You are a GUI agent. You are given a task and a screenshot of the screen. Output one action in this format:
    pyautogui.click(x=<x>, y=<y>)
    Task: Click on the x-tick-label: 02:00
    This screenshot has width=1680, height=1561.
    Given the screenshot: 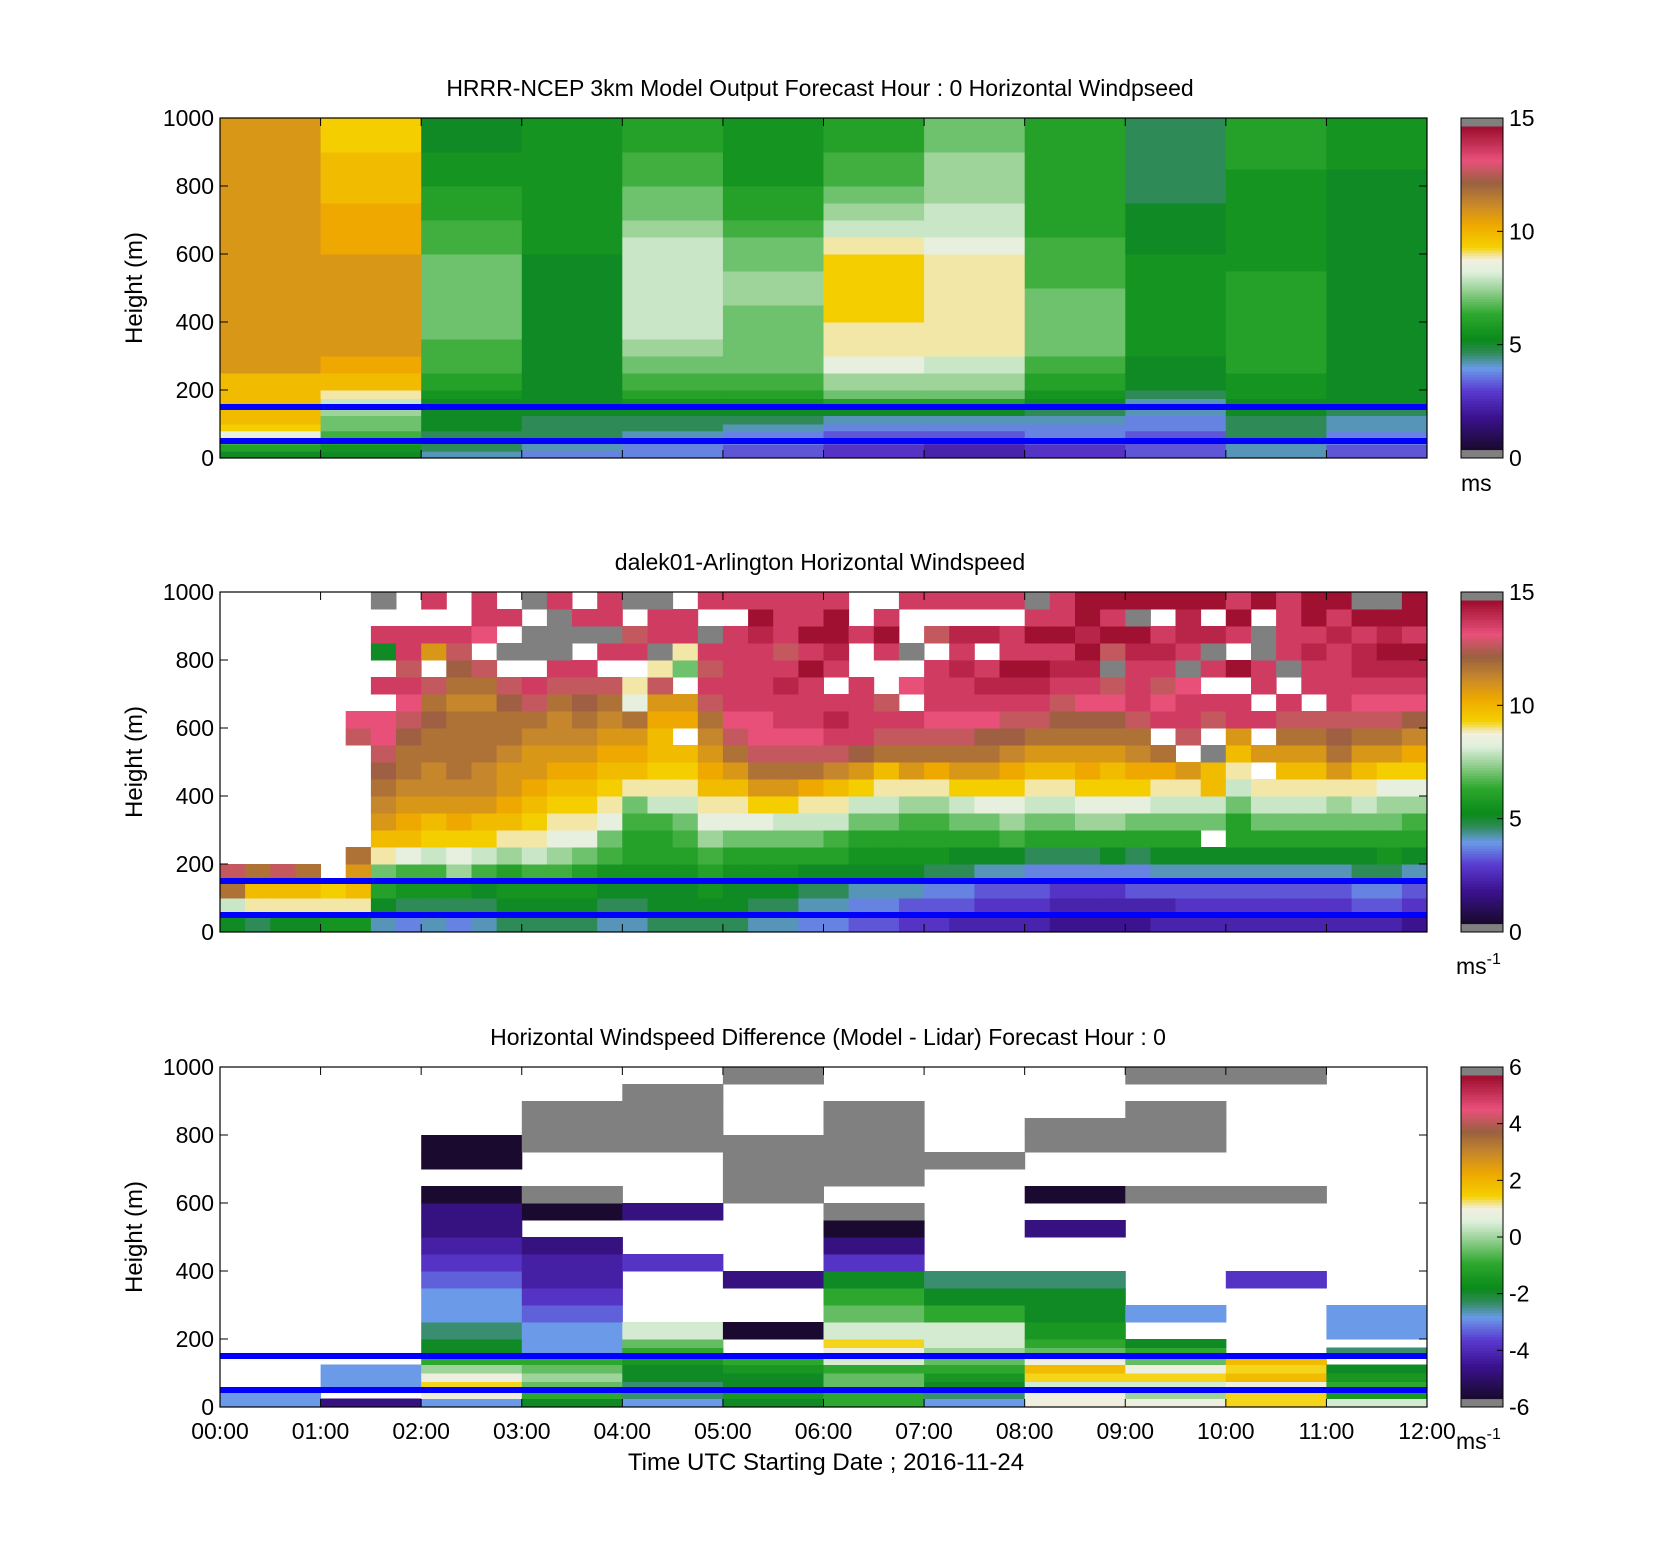 What is the action you would take?
    pyautogui.click(x=421, y=1431)
    